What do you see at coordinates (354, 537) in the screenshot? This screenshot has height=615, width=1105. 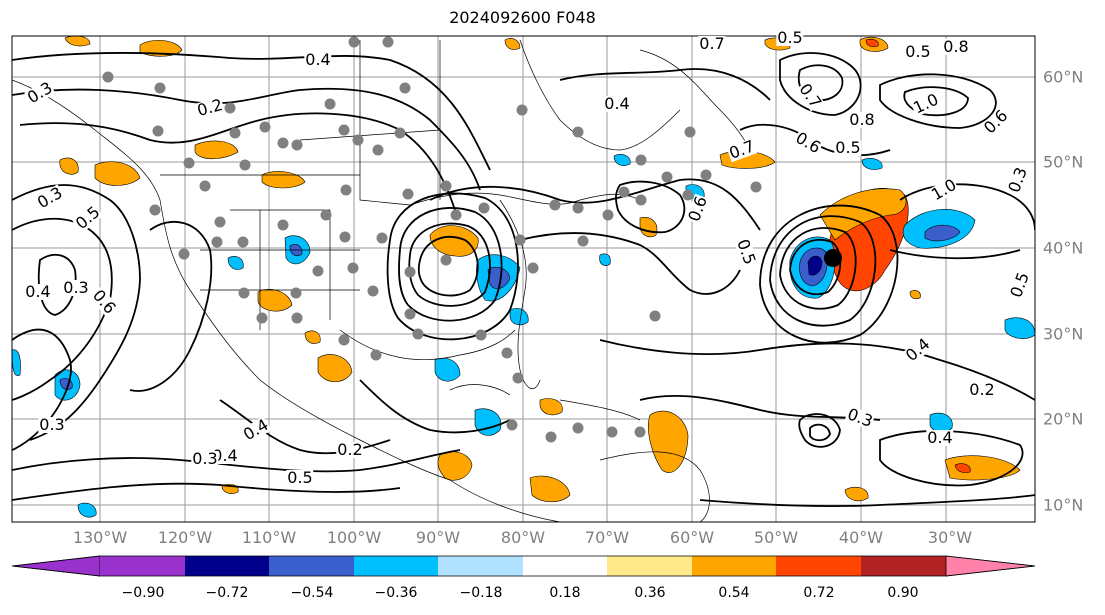 I see `lon-label: 100°W` at bounding box center [354, 537].